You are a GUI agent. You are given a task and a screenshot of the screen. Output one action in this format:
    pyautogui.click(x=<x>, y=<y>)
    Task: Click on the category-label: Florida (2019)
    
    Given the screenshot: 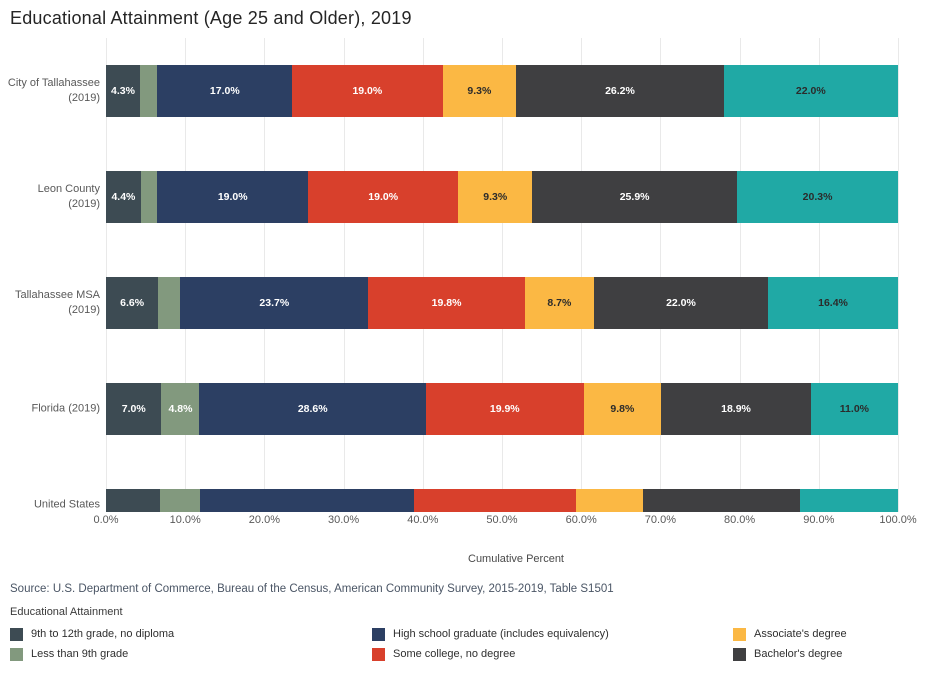 What is the action you would take?
    pyautogui.click(x=65, y=408)
    